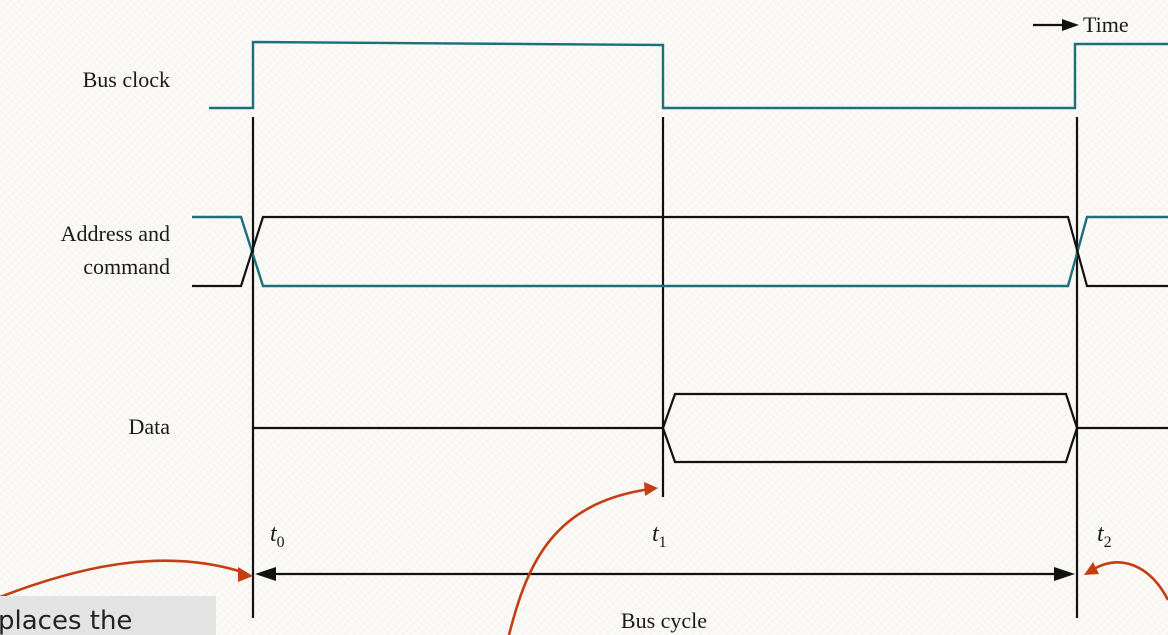 The image size is (1168, 635). Describe the element at coordinates (659, 536) in the screenshot. I see `t1-label: t1` at that location.